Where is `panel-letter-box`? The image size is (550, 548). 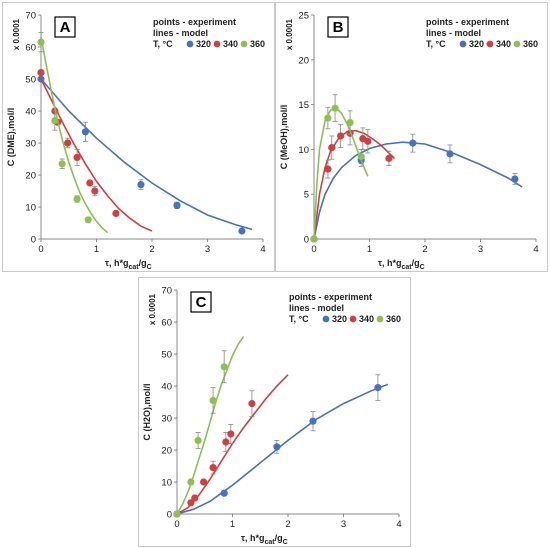 panel-letter-box is located at coordinates (65, 27).